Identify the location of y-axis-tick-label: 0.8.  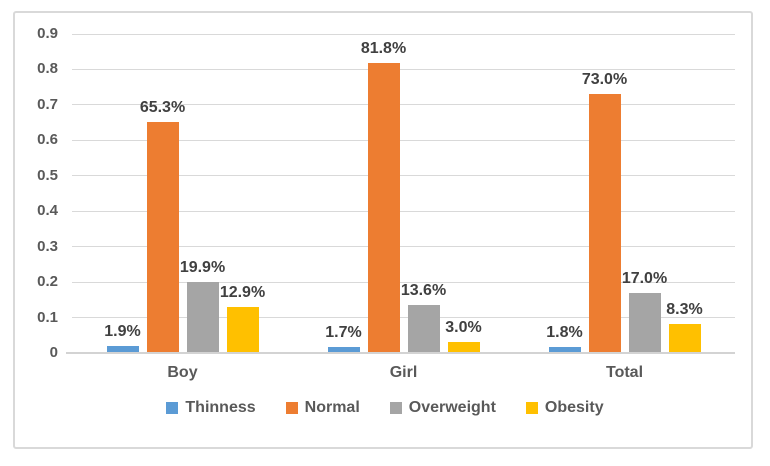
(47, 69).